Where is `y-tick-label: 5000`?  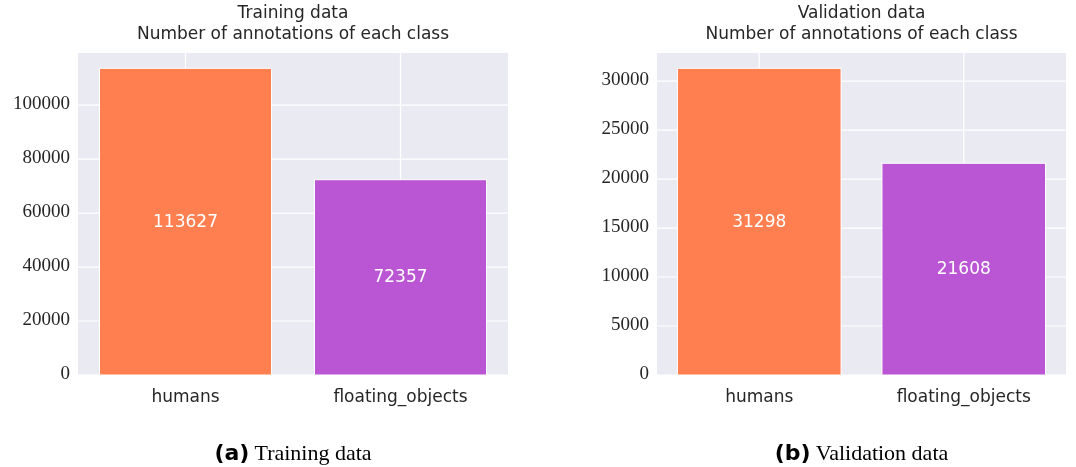 y-tick-label: 5000 is located at coordinates (630, 324).